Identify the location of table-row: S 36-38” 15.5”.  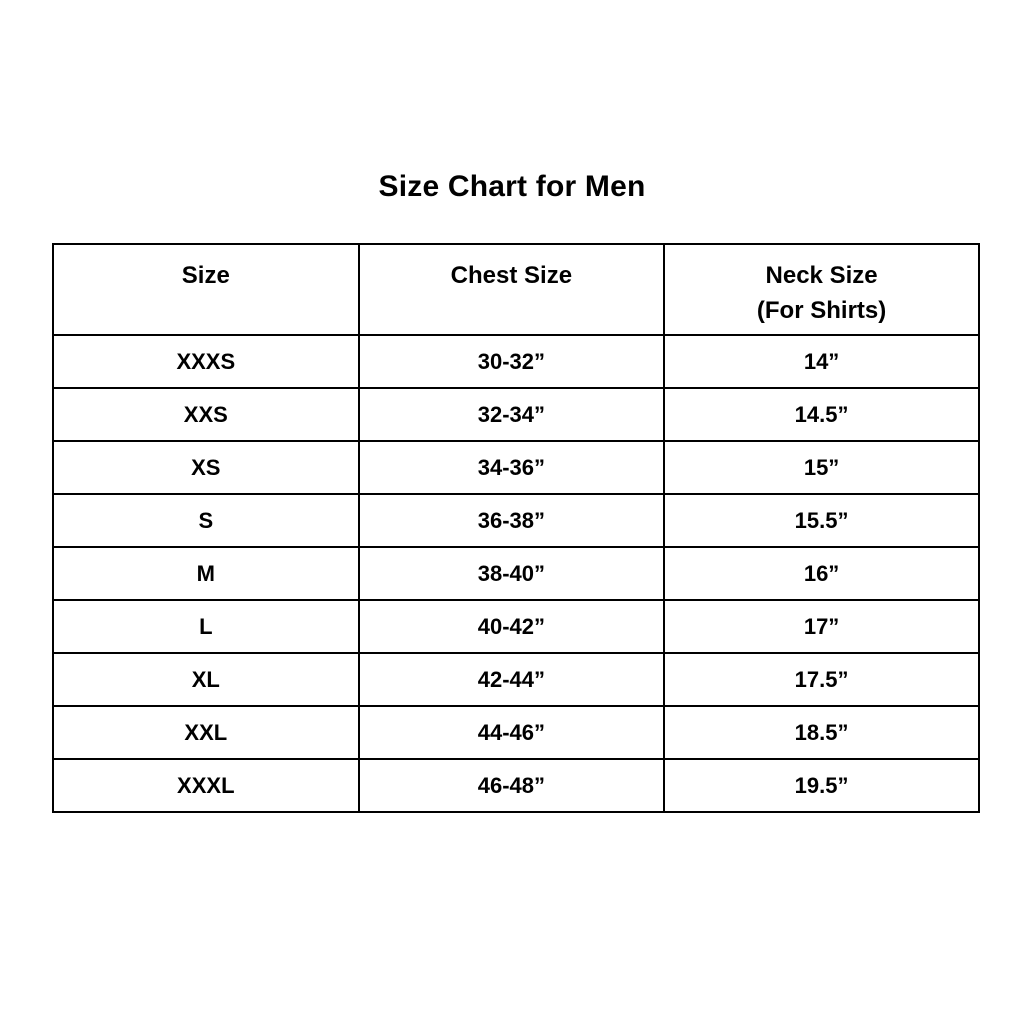
(516, 520).